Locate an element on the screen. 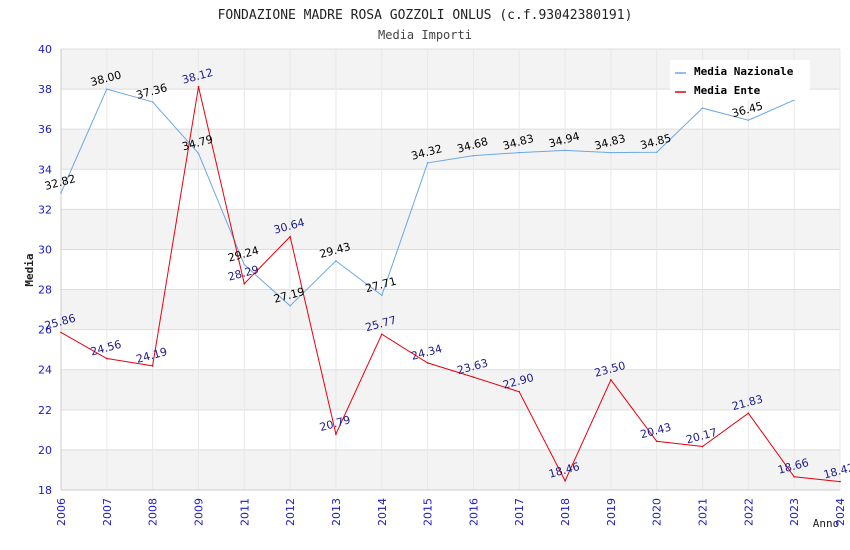 The height and width of the screenshot is (550, 850). y-axis-label: Media is located at coordinates (29, 269).